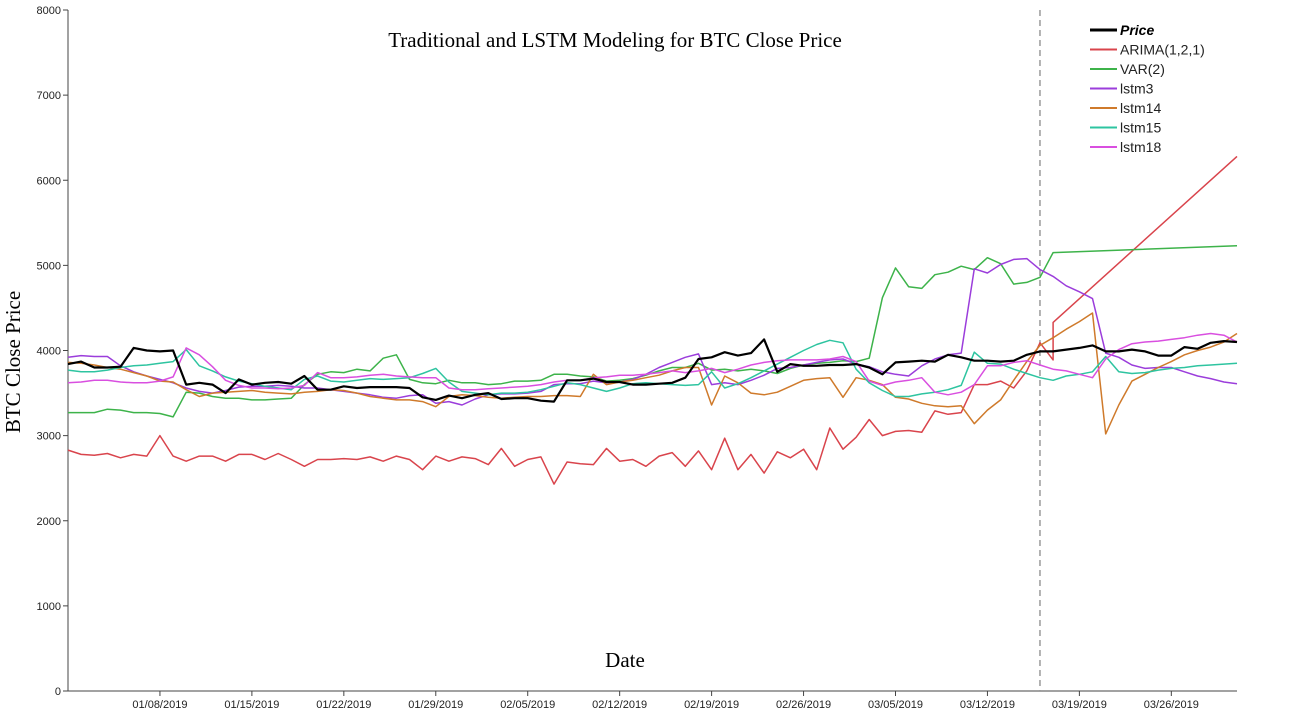 Image resolution: width=1304 pixels, height=713 pixels. I want to click on y-tick-label: 1000, so click(49, 607).